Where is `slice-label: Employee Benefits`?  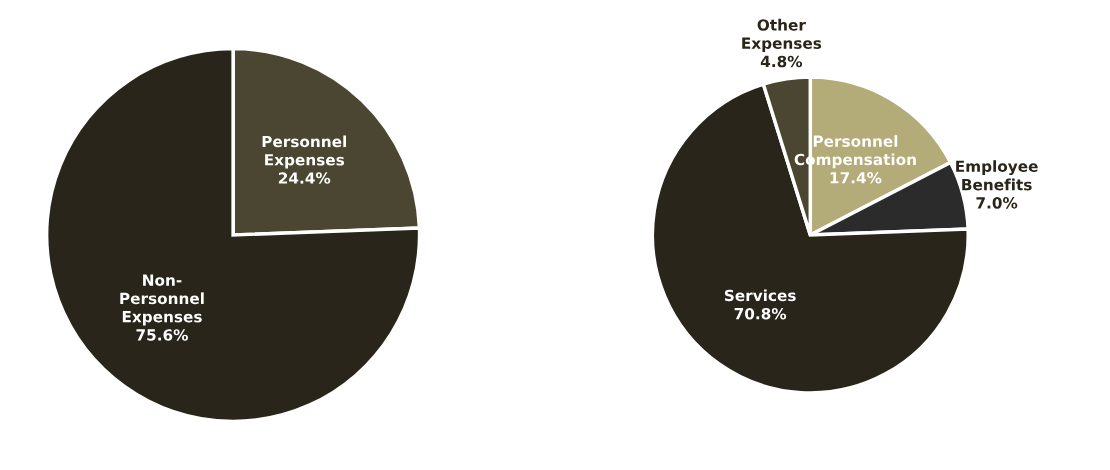
slice-label: Employee Benefits is located at coordinates (997, 175).